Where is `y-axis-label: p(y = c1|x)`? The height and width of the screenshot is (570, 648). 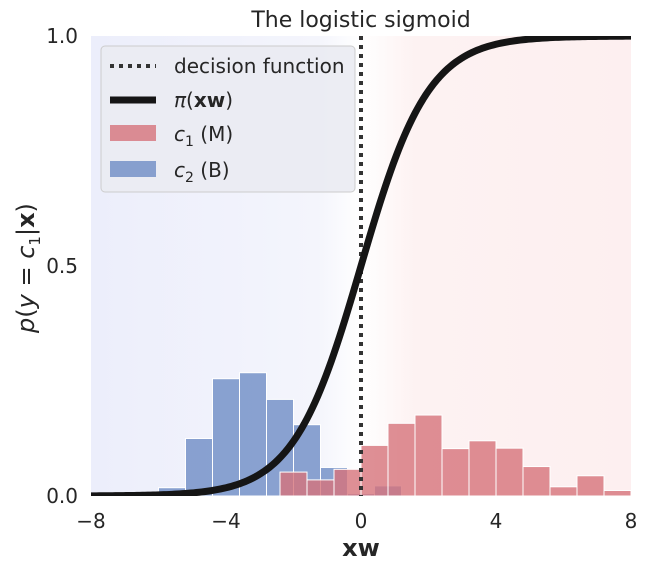 y-axis-label: p(y = c1|x) is located at coordinates (28, 268).